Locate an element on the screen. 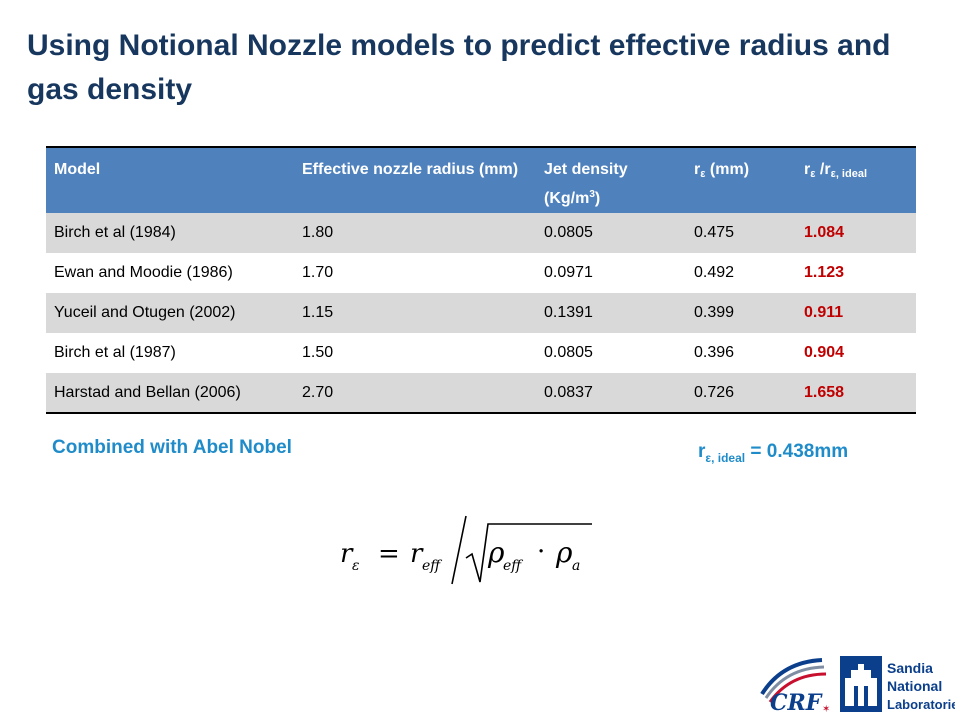 The height and width of the screenshot is (720, 960). cell-ratio: 1.123 is located at coordinates (856, 273).